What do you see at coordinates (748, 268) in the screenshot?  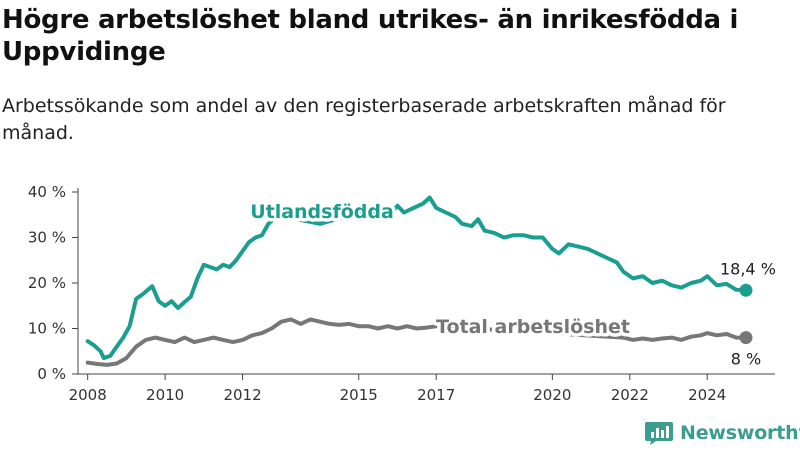 I see `series-end-label-utlandsfodda: 18,4 %` at bounding box center [748, 268].